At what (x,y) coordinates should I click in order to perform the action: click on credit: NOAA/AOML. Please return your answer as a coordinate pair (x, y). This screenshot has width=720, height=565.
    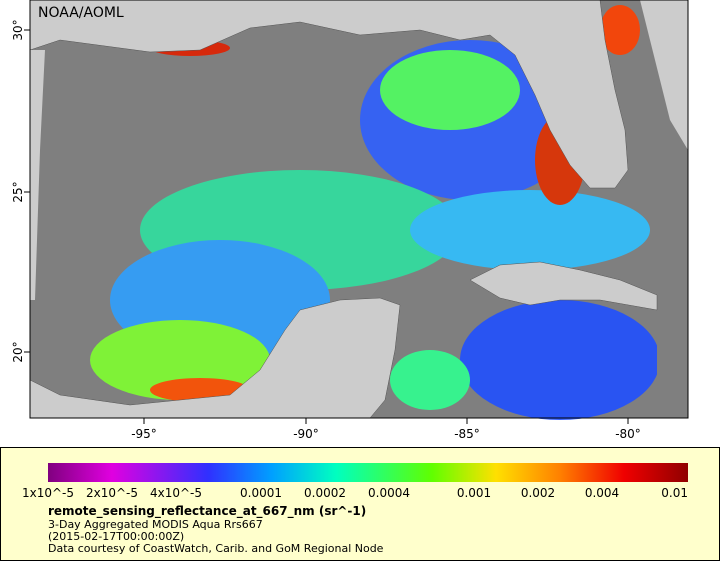
    Looking at the image, I should click on (81, 13).